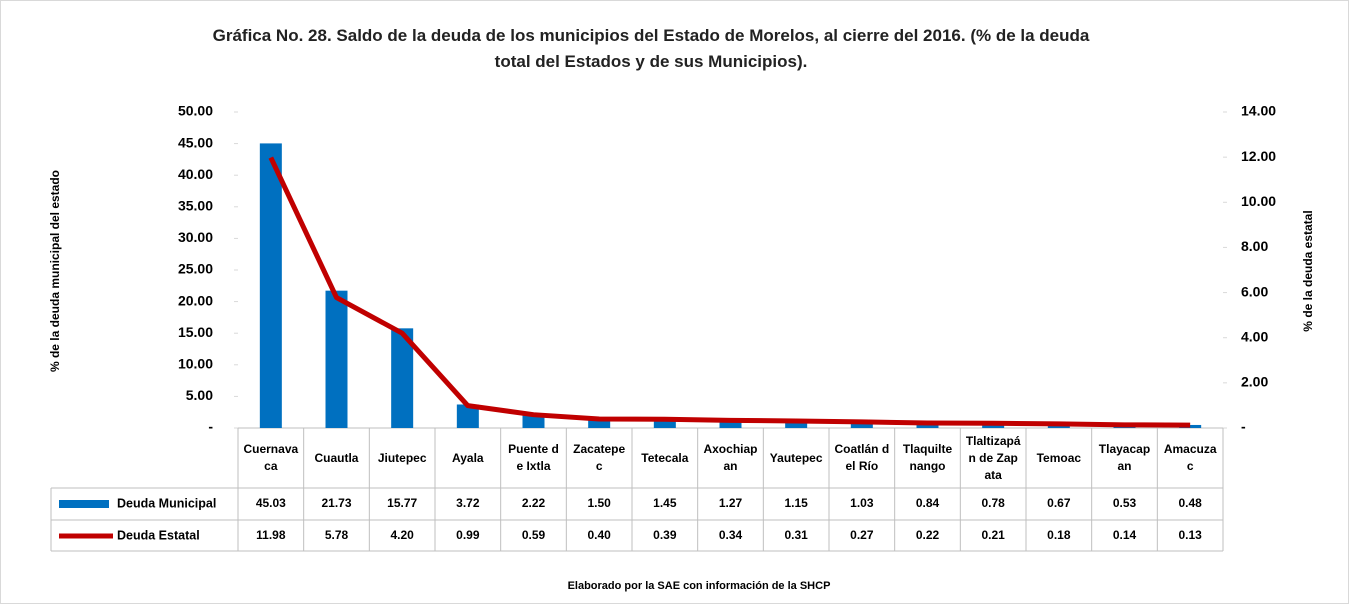 The image size is (1349, 604). What do you see at coordinates (1059, 457) in the screenshot?
I see `x-tick-label: Temoac` at bounding box center [1059, 457].